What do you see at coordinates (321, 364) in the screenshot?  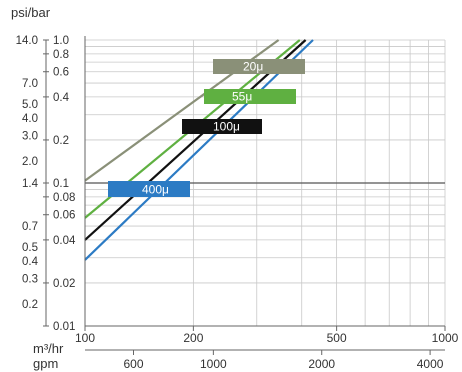 I see `gpm-tick-label: 2000` at bounding box center [321, 364].